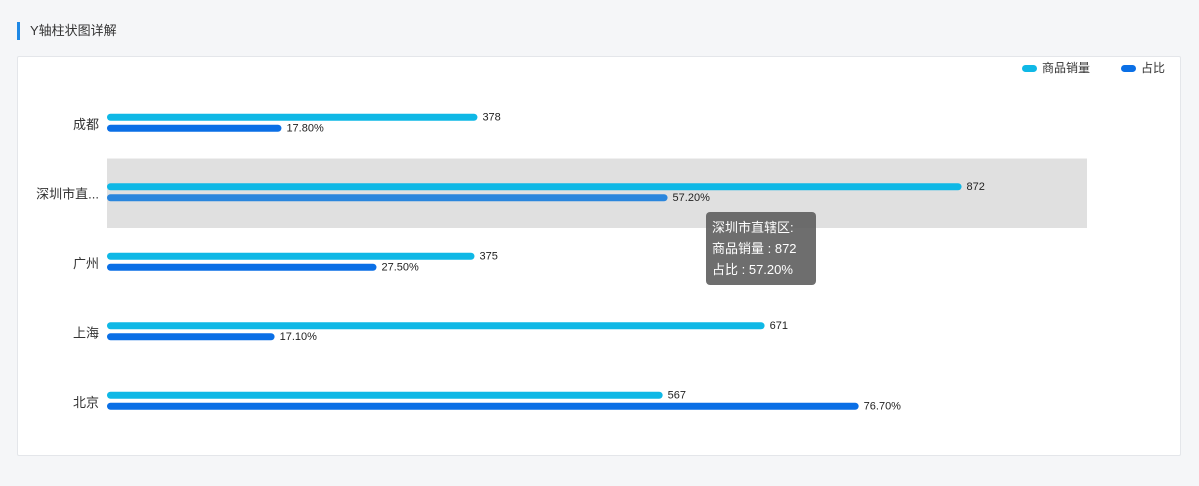 This screenshot has height=486, width=1199. What do you see at coordinates (86, 402) in the screenshot?
I see `category-label: 北京` at bounding box center [86, 402].